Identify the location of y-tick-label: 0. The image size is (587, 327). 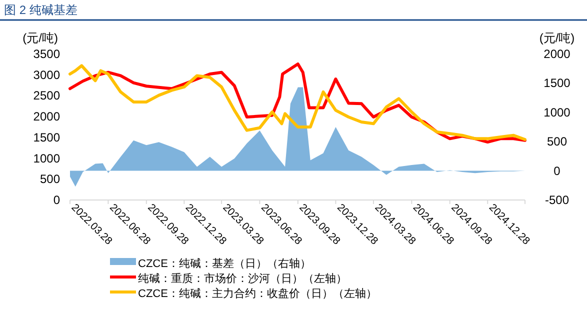
(56, 200).